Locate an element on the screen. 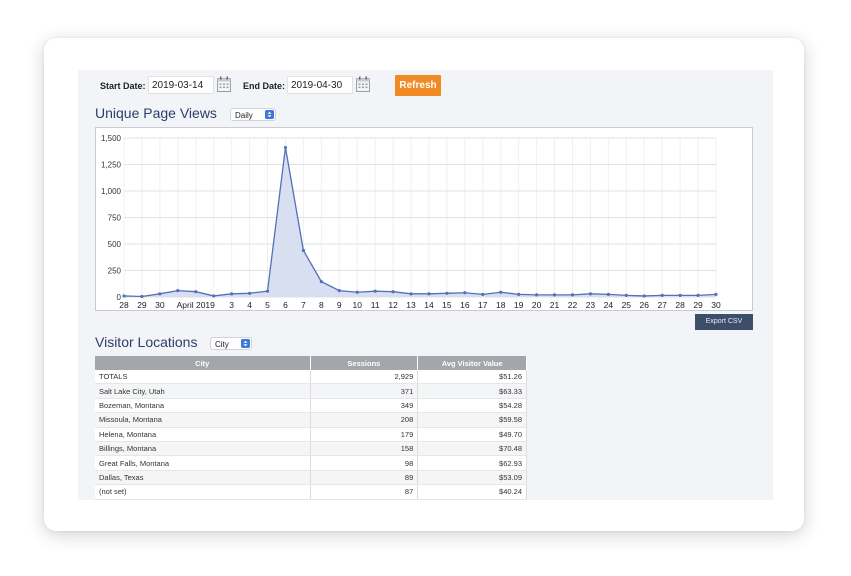  interval-select: Daily is located at coordinates (253, 114).